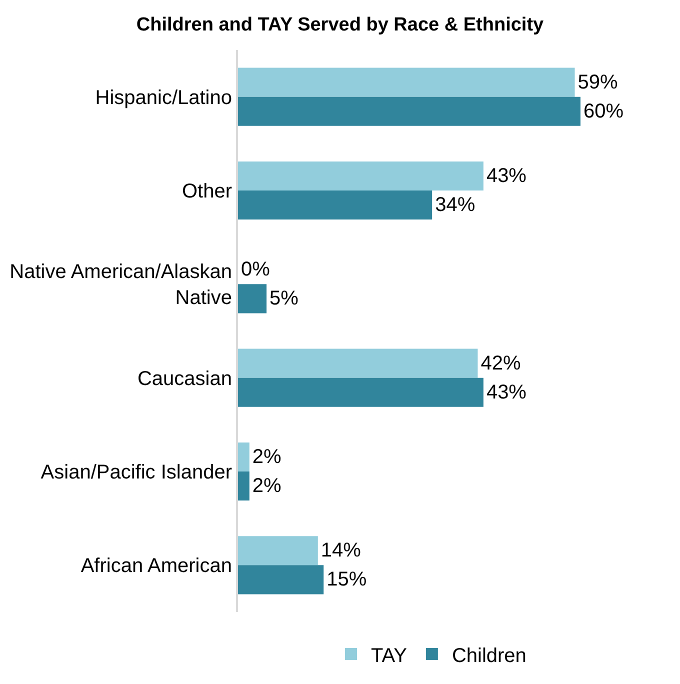 The width and height of the screenshot is (680, 684). I want to click on data-label: 34%, so click(455, 205).